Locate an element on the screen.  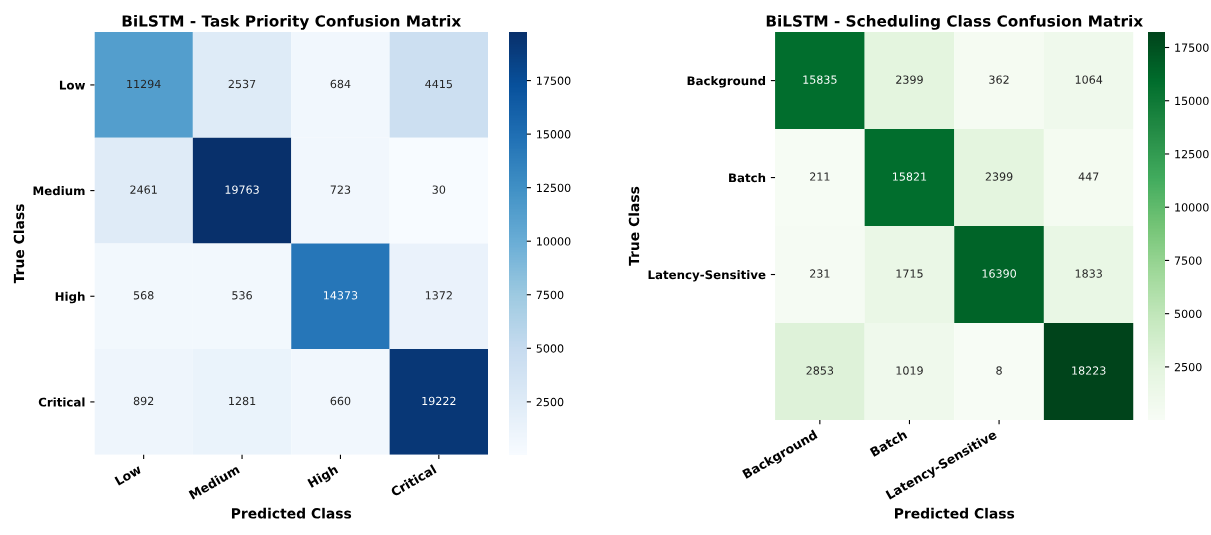
data-label: 2537 is located at coordinates (242, 84).